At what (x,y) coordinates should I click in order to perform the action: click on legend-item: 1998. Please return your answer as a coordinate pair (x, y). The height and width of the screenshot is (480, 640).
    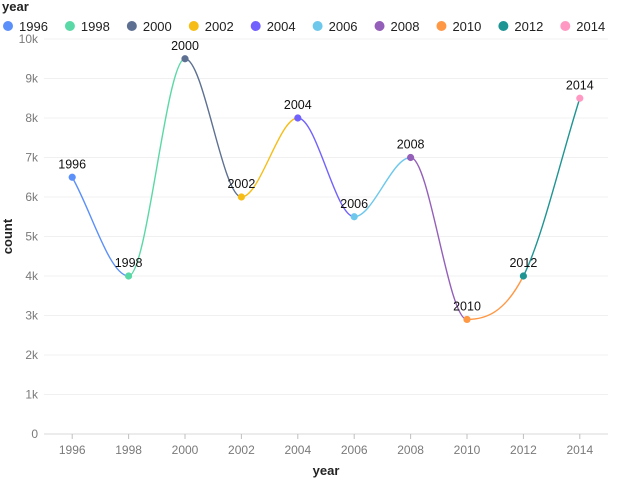
    Looking at the image, I should click on (87, 26).